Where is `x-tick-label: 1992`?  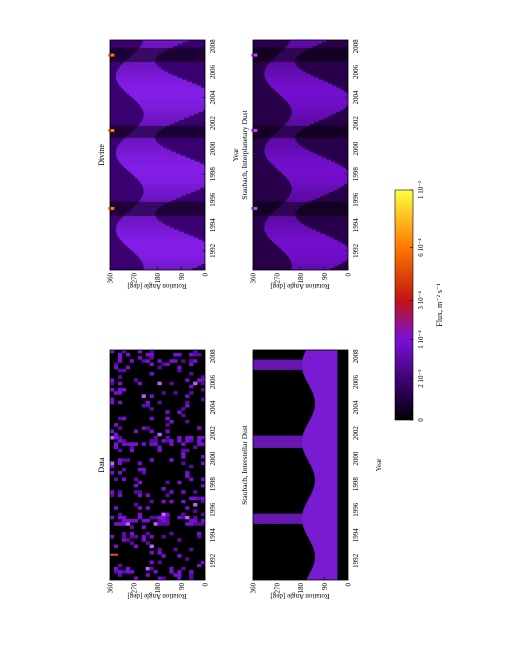 x-tick-label: 1992 is located at coordinates (213, 560).